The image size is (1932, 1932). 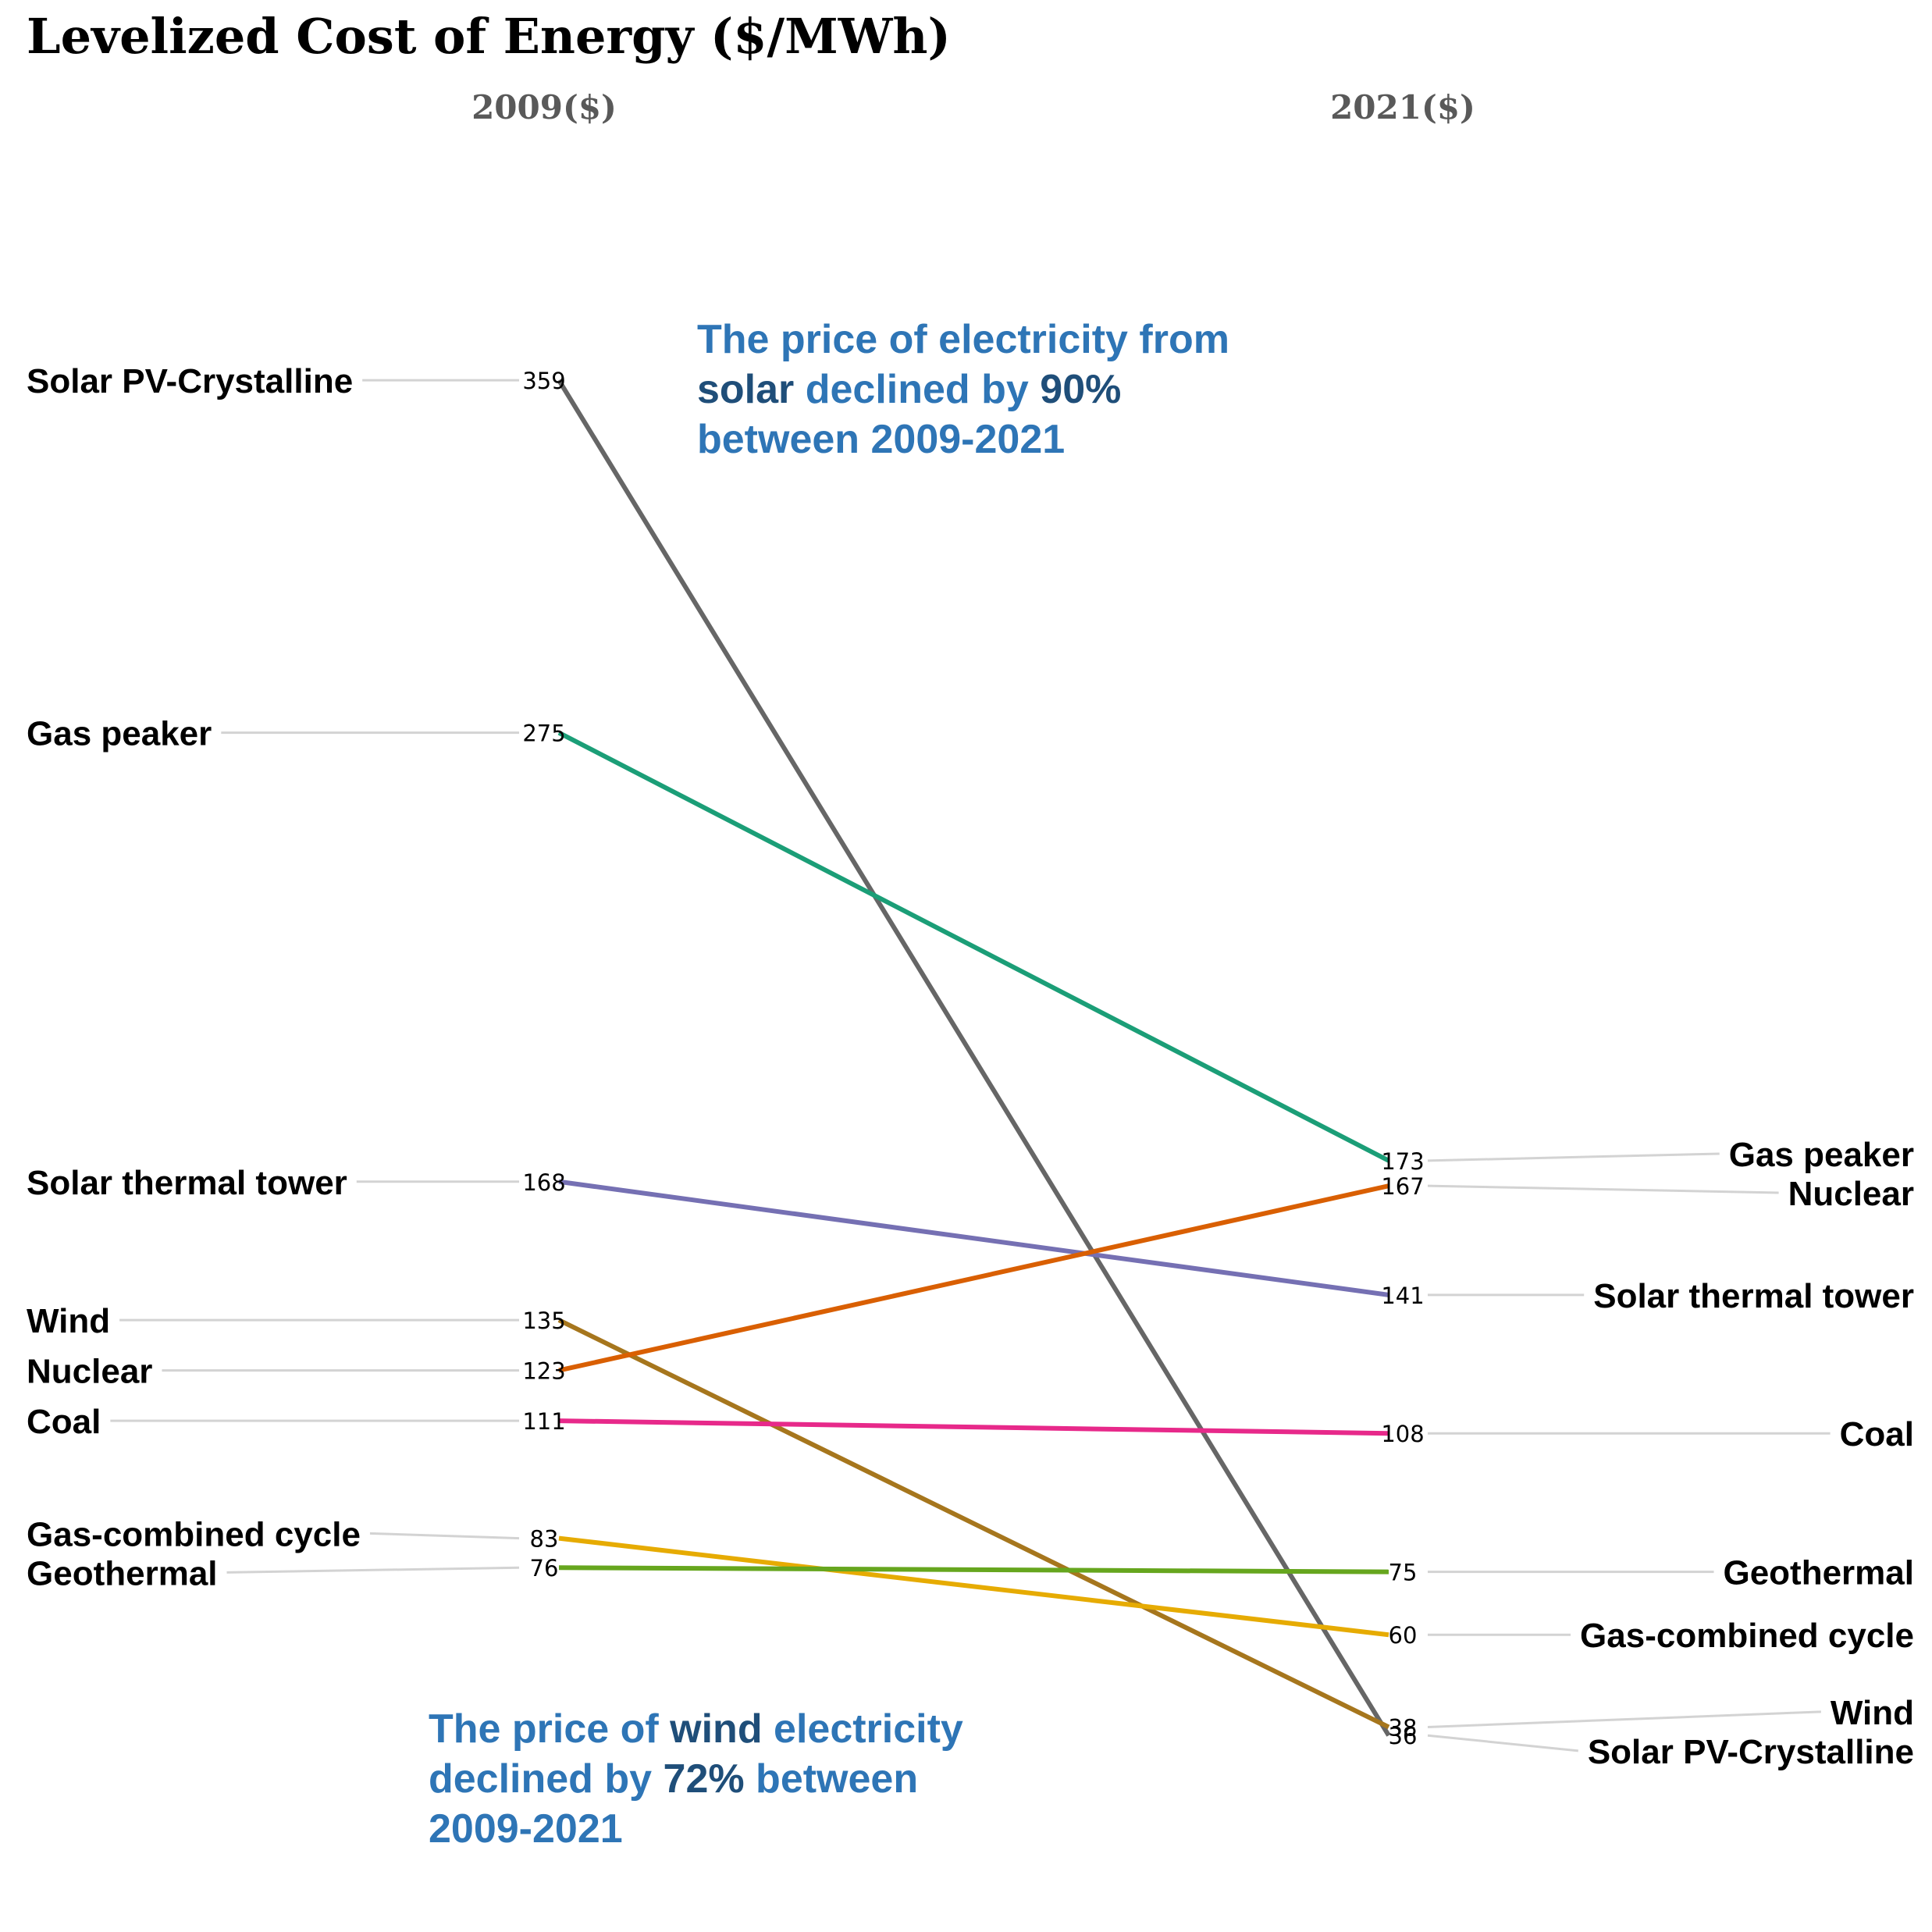 What do you see at coordinates (1877, 1434) in the screenshot?
I see `right-label-coal: Coal` at bounding box center [1877, 1434].